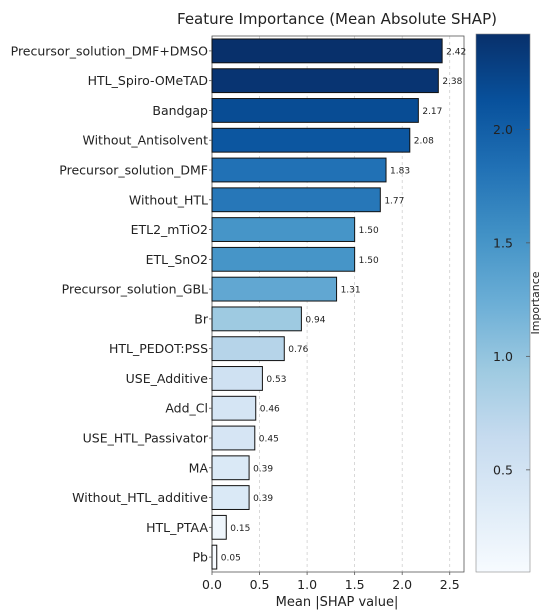 The width and height of the screenshot is (550, 615). Describe the element at coordinates (133, 170) in the screenshot. I see `y-tick-label: Precursor_solution_DMF` at that location.